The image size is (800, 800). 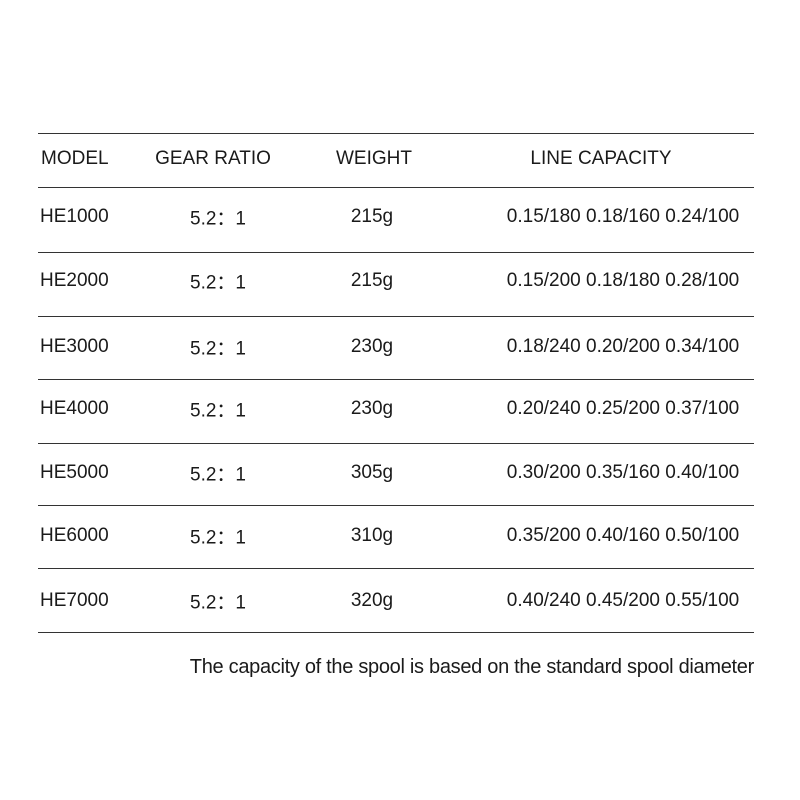 I want to click on line-capacity-cell: 0.30/200 0.35/160 0.40/100, so click(x=623, y=472).